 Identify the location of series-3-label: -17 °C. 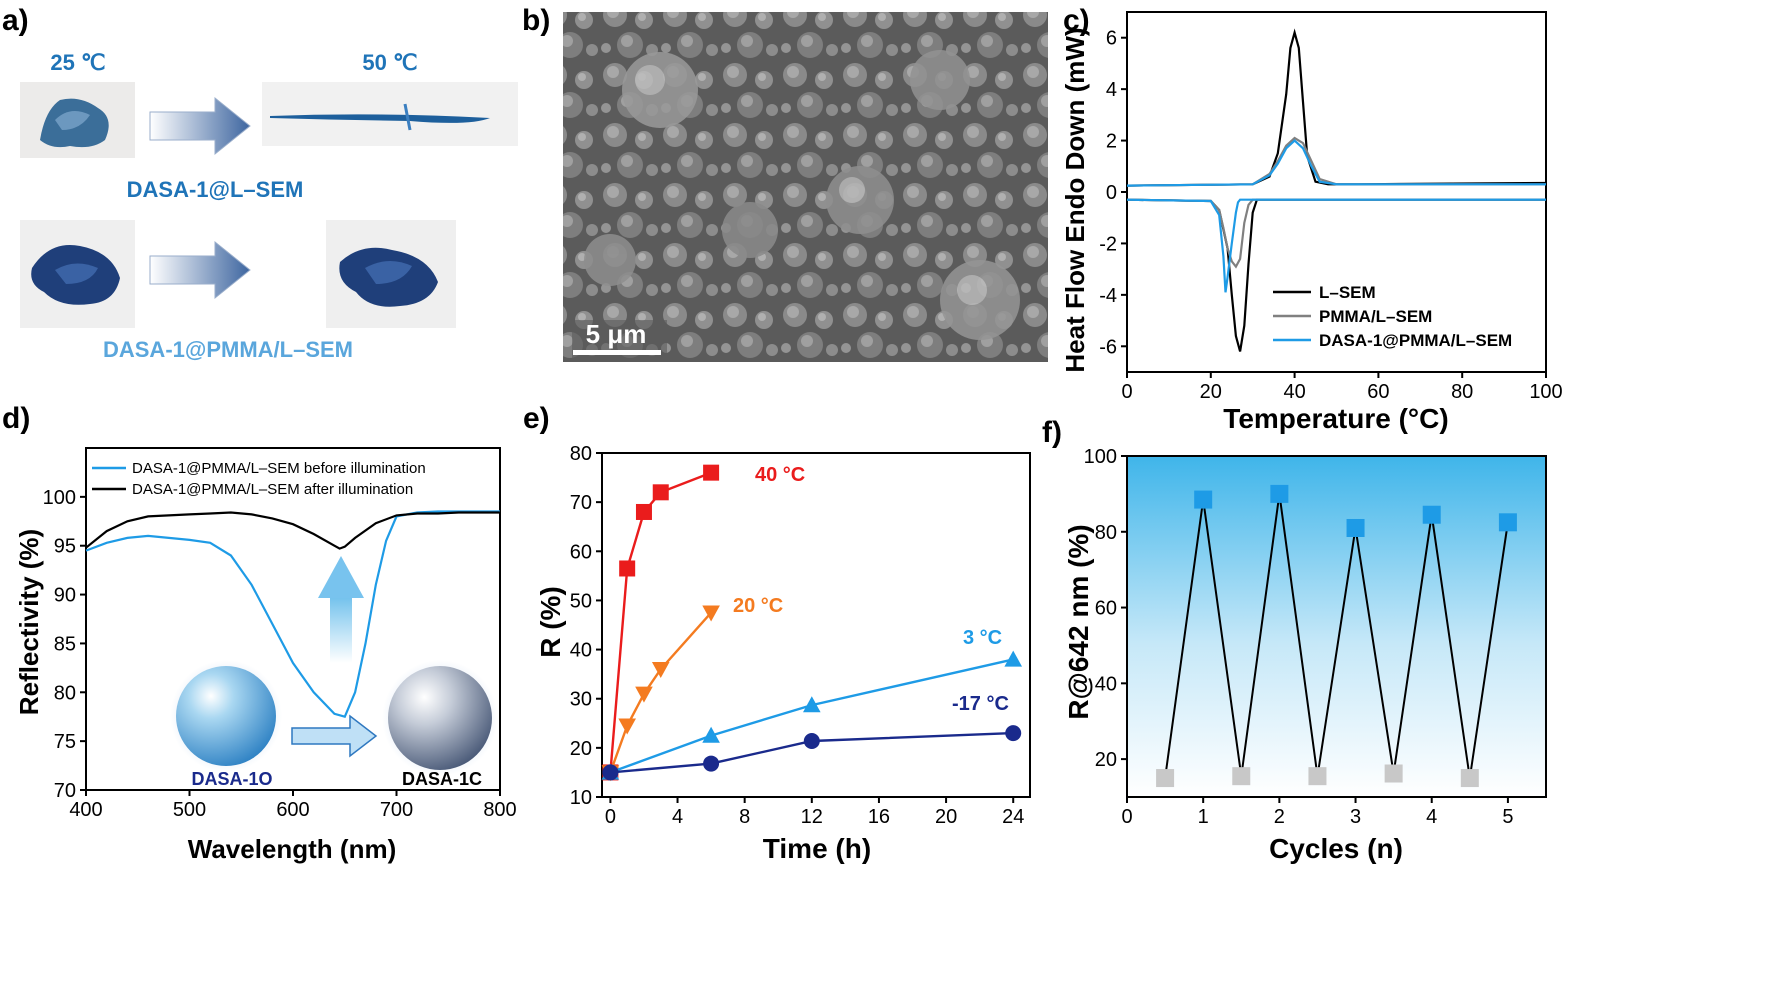
(980, 704).